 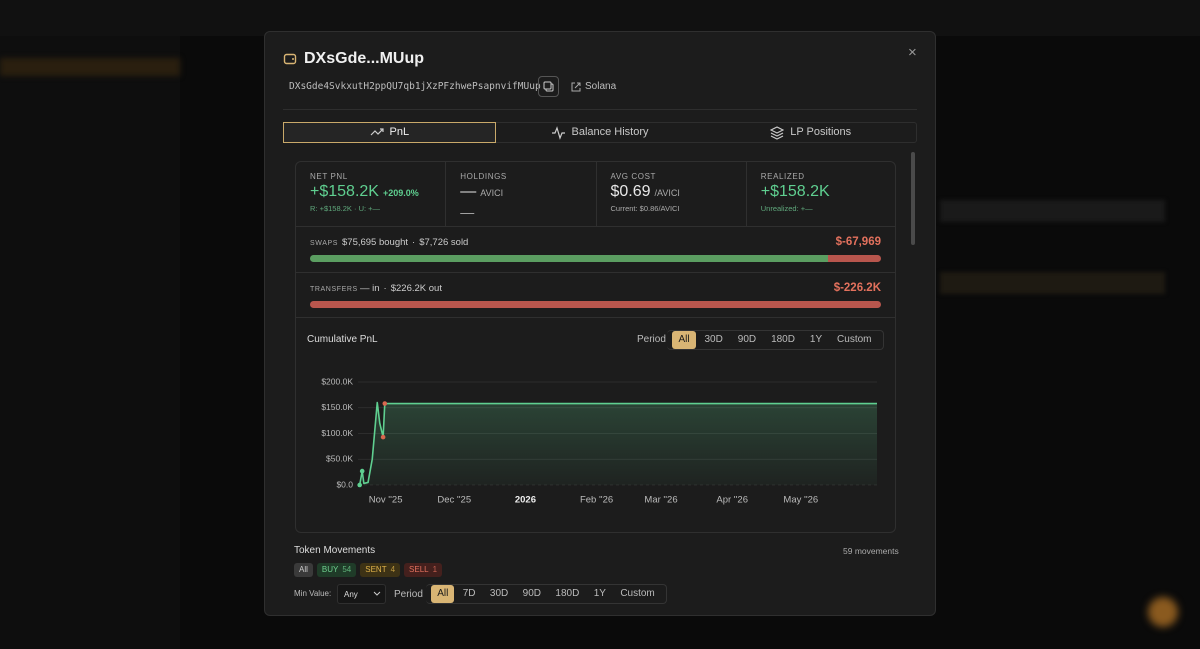 What do you see at coordinates (339, 459) in the screenshot?
I see `y-tick-label: $50.0K` at bounding box center [339, 459].